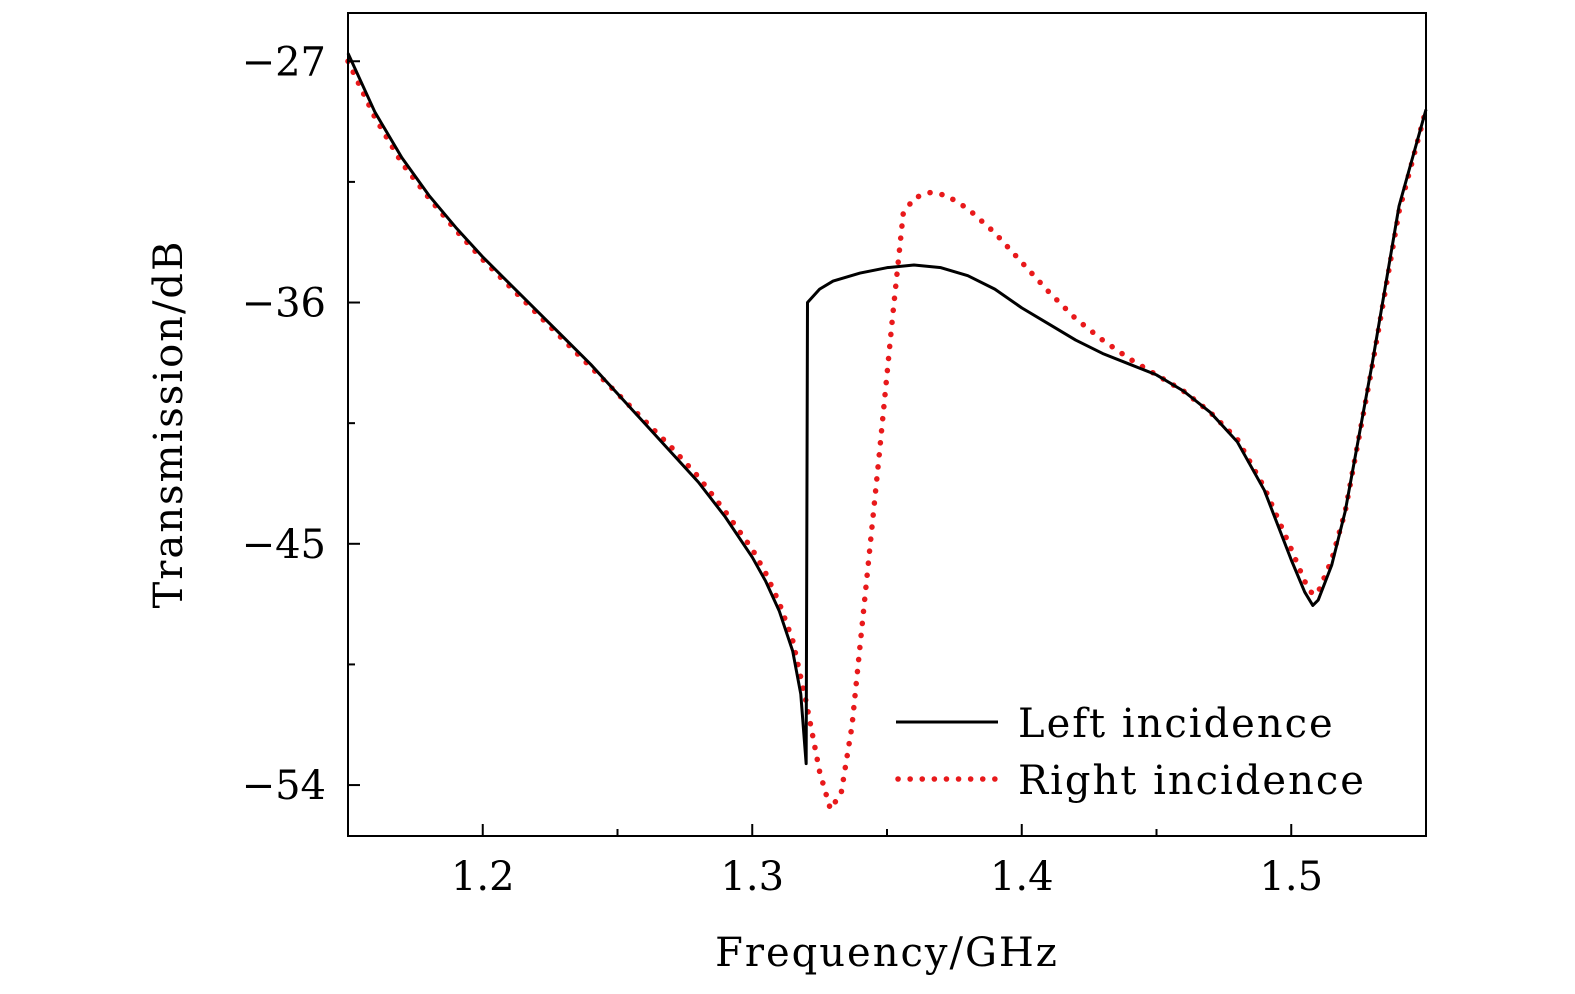  What do you see at coordinates (169, 424) in the screenshot?
I see `y-axis-label: Transmission/dB` at bounding box center [169, 424].